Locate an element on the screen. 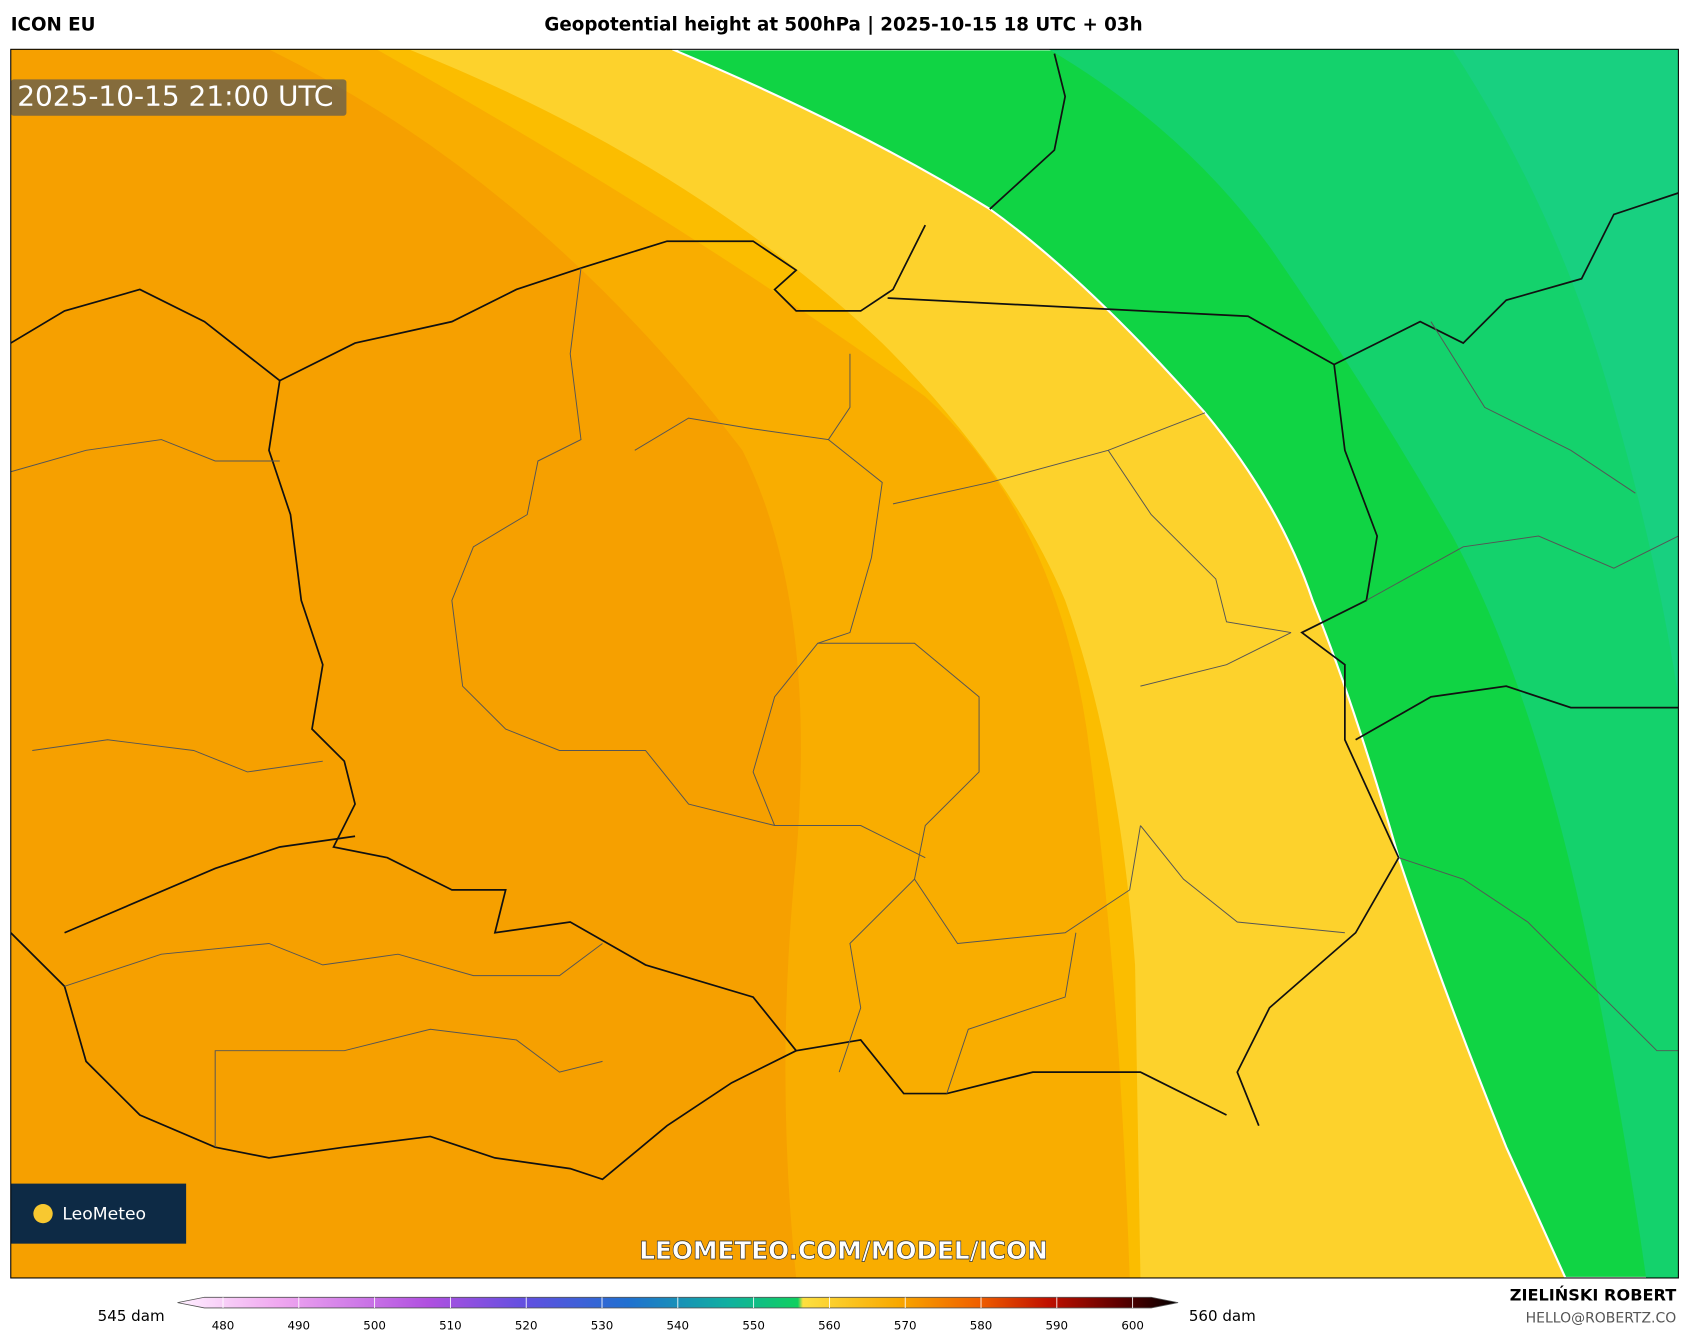 Image resolution: width=1687 pixels, height=1338 pixels. colorbar-tick-label: 520 is located at coordinates (526, 1326).